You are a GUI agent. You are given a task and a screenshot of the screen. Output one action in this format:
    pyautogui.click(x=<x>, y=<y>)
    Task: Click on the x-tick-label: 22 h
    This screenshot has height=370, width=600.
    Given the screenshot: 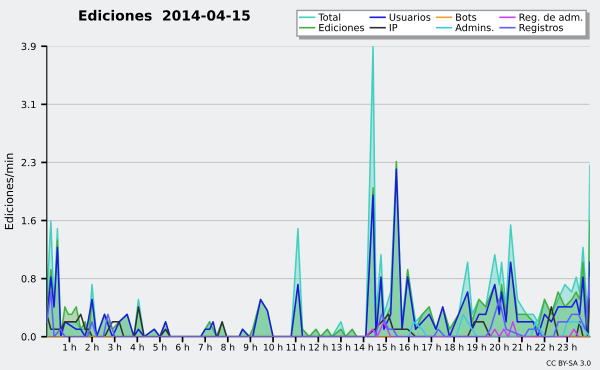 What is the action you would take?
    pyautogui.click(x=544, y=347)
    